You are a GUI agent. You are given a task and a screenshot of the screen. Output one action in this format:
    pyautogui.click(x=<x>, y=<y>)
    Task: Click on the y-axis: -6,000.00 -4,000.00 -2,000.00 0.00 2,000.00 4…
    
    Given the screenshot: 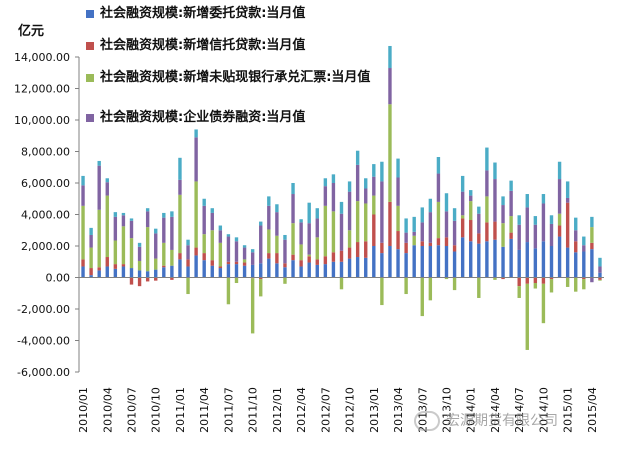 What is the action you would take?
    pyautogui.click(x=47, y=215)
    